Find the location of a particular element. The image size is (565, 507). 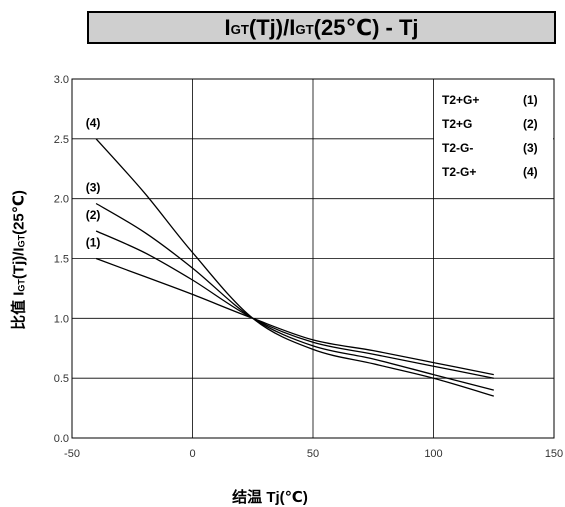

title-end: (25℃) - Tj is located at coordinates (366, 27).